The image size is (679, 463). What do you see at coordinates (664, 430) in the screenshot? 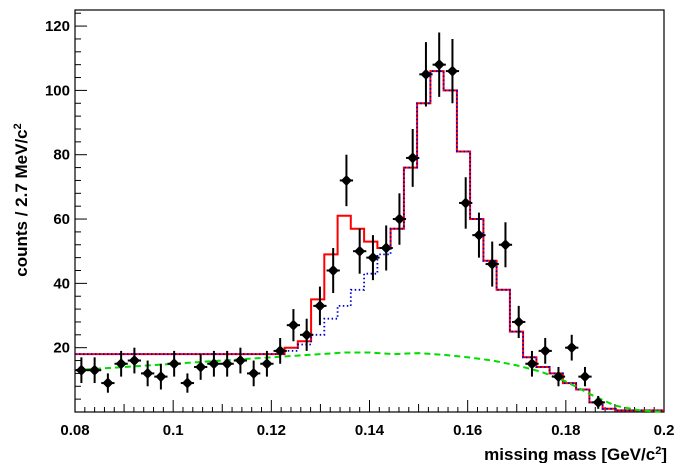
I see `x-tick-label: 0.2` at bounding box center [664, 430].